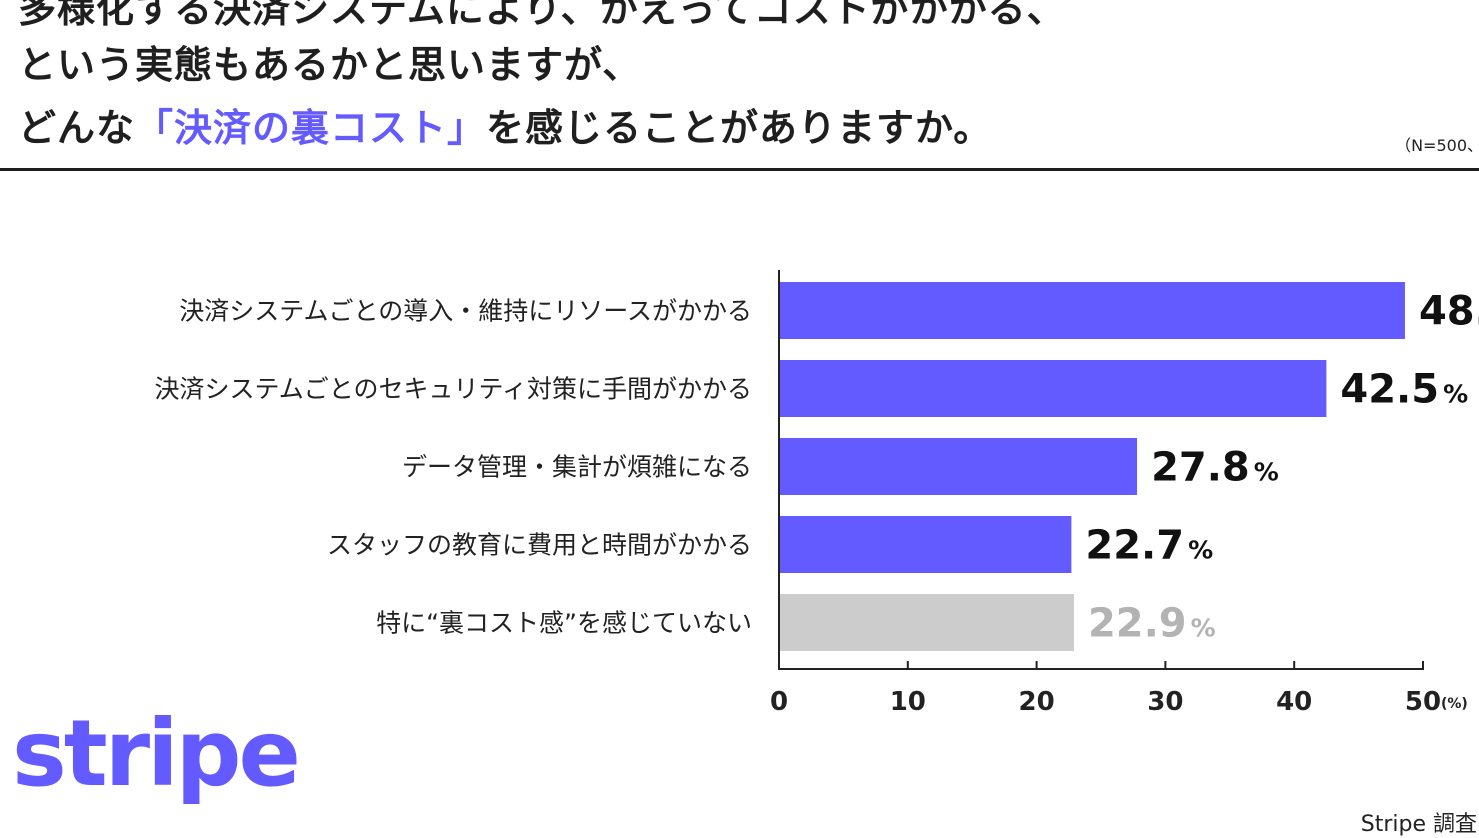 The image size is (1479, 838). Describe the element at coordinates (311, 128) in the screenshot. I see `title-highlight: 「決済の裏コスト」` at that location.